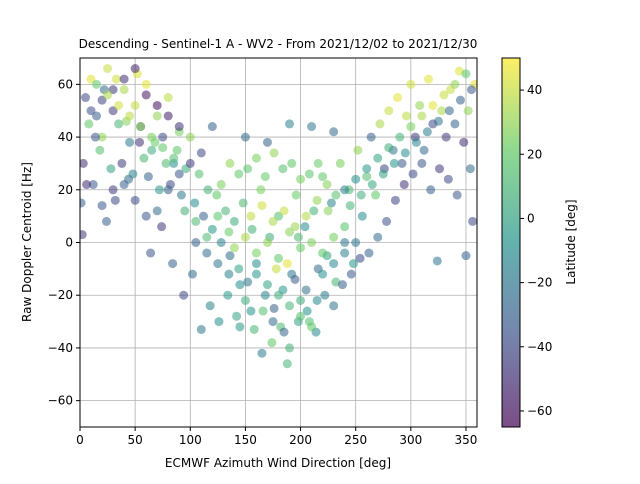  I want to click on colorbar-tick-label: 0, so click(531, 218).